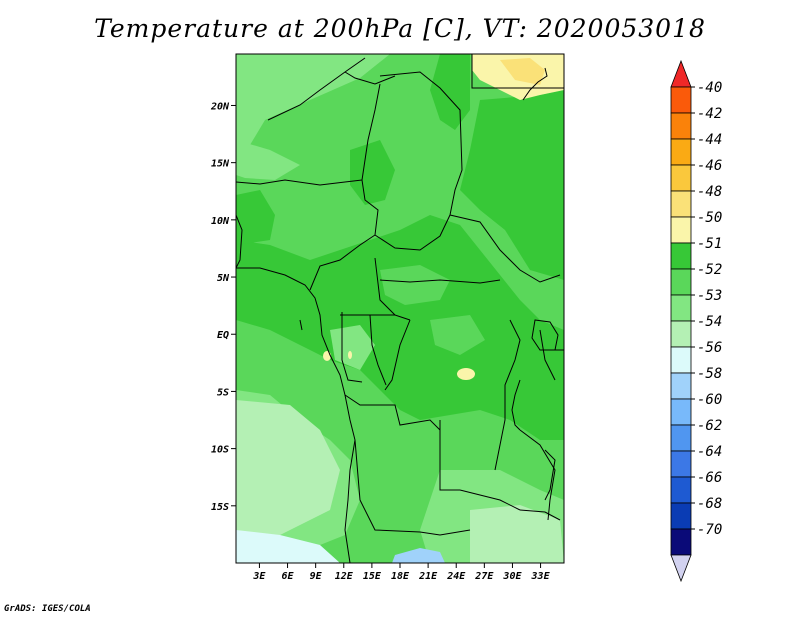 The width and height of the screenshot is (800, 618). I want to click on y-tick-label: 5N, so click(223, 278).